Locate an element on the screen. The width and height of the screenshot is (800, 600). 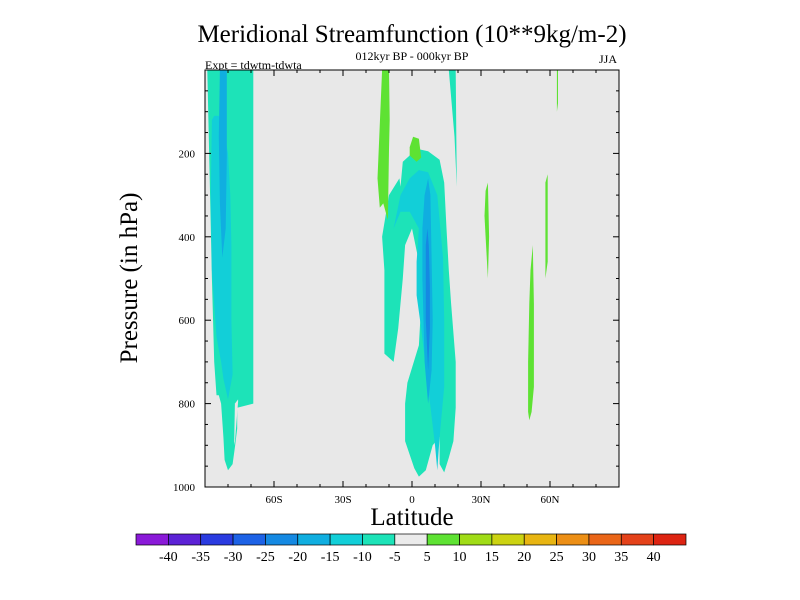
x-tick-label: 30N is located at coordinates (481, 500).